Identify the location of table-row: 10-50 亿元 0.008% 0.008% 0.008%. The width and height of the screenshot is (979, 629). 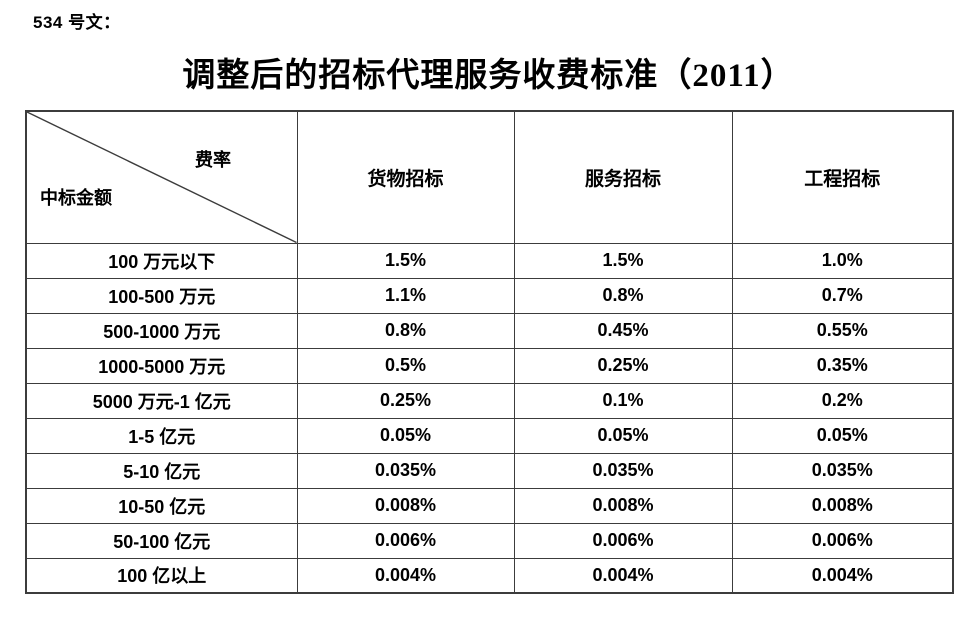
(489, 505).